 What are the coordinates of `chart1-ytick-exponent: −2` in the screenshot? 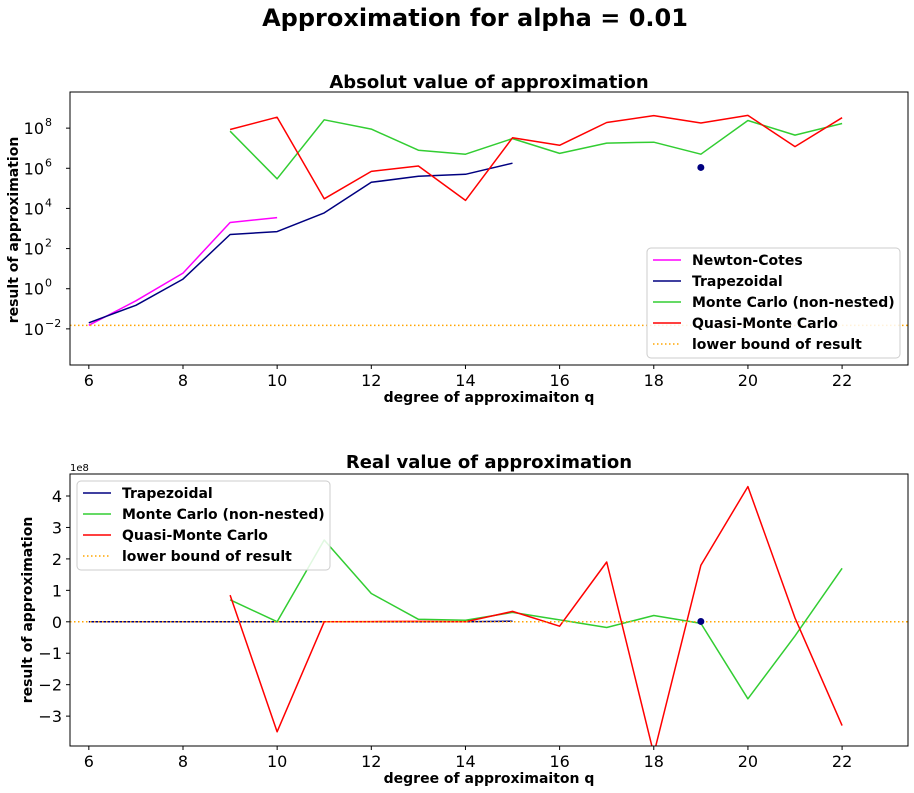 It's located at (53, 323).